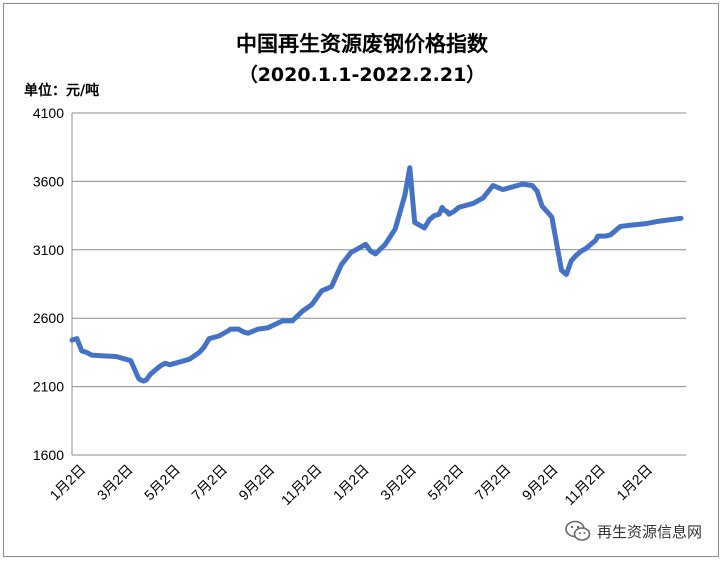 This screenshot has height=562, width=724. I want to click on watermark-text: 再生资源信息网, so click(649, 531).